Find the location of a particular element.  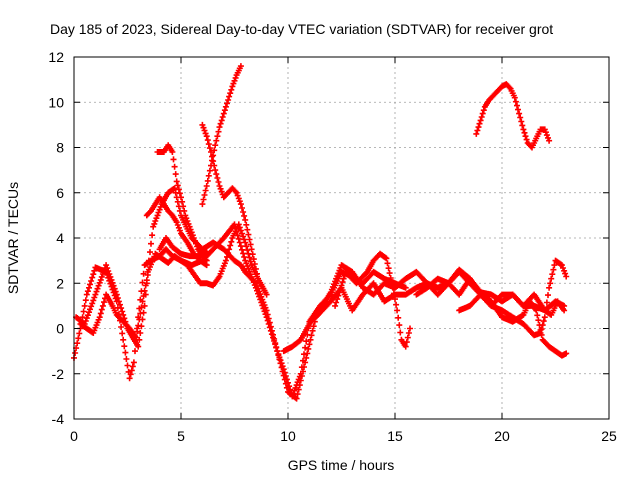

y-tick-label: 4 is located at coordinates (60, 238).